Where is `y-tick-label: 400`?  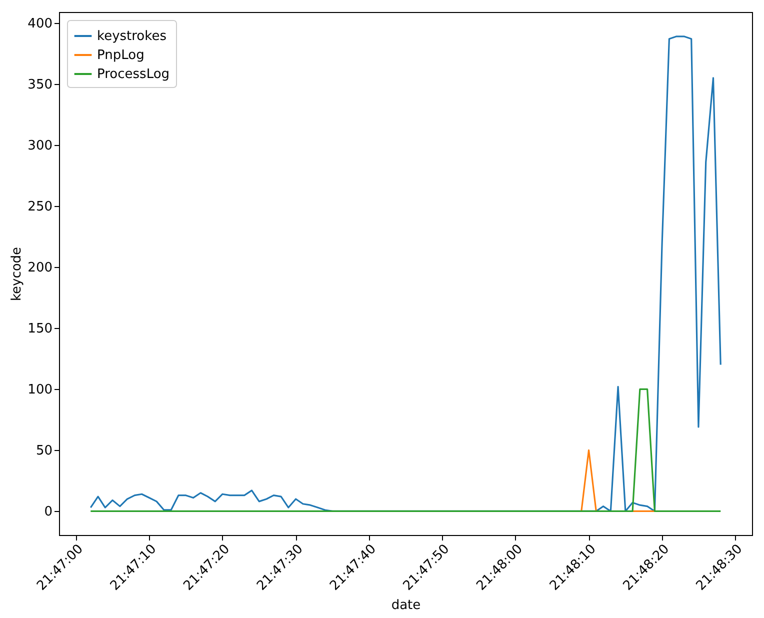 y-tick-label: 400 is located at coordinates (40, 24).